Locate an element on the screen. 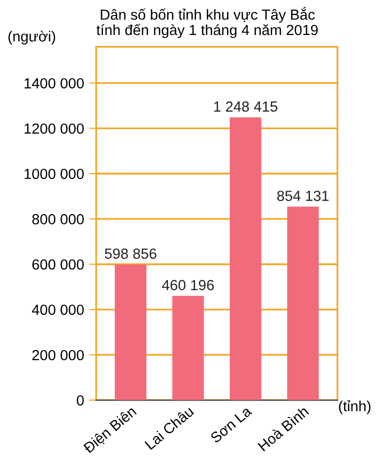  x-axis-title: (tỉnh) is located at coordinates (354, 407).